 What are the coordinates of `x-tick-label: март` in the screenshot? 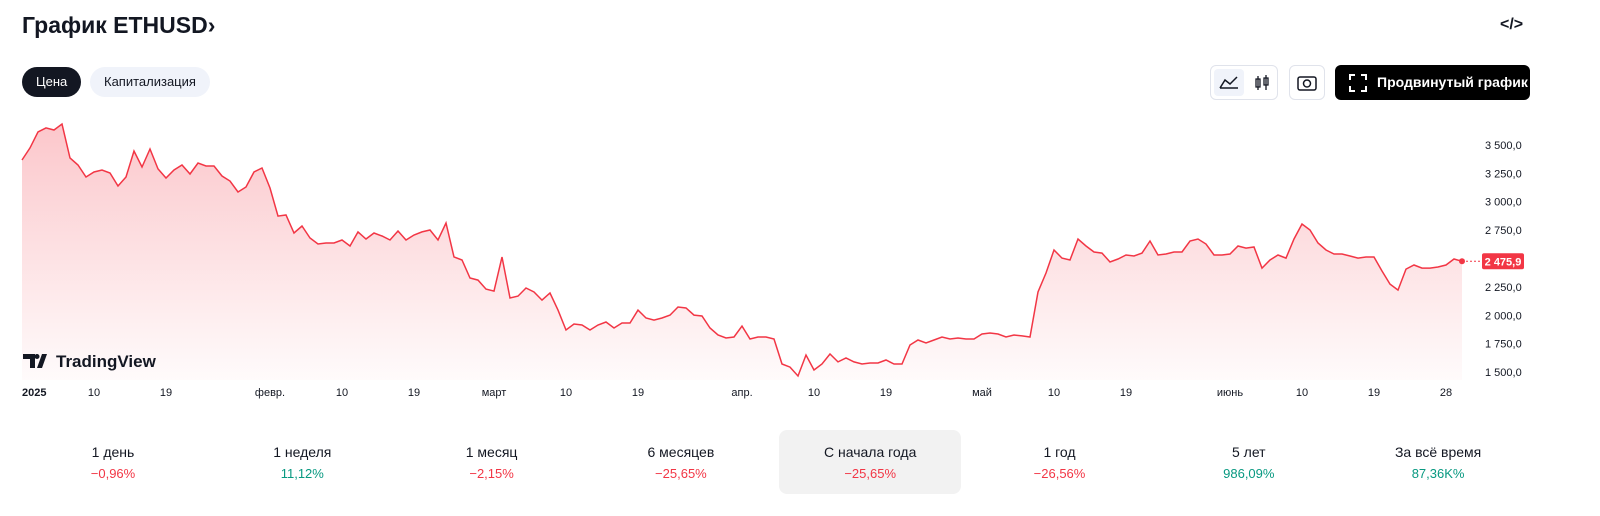 It's located at (494, 393).